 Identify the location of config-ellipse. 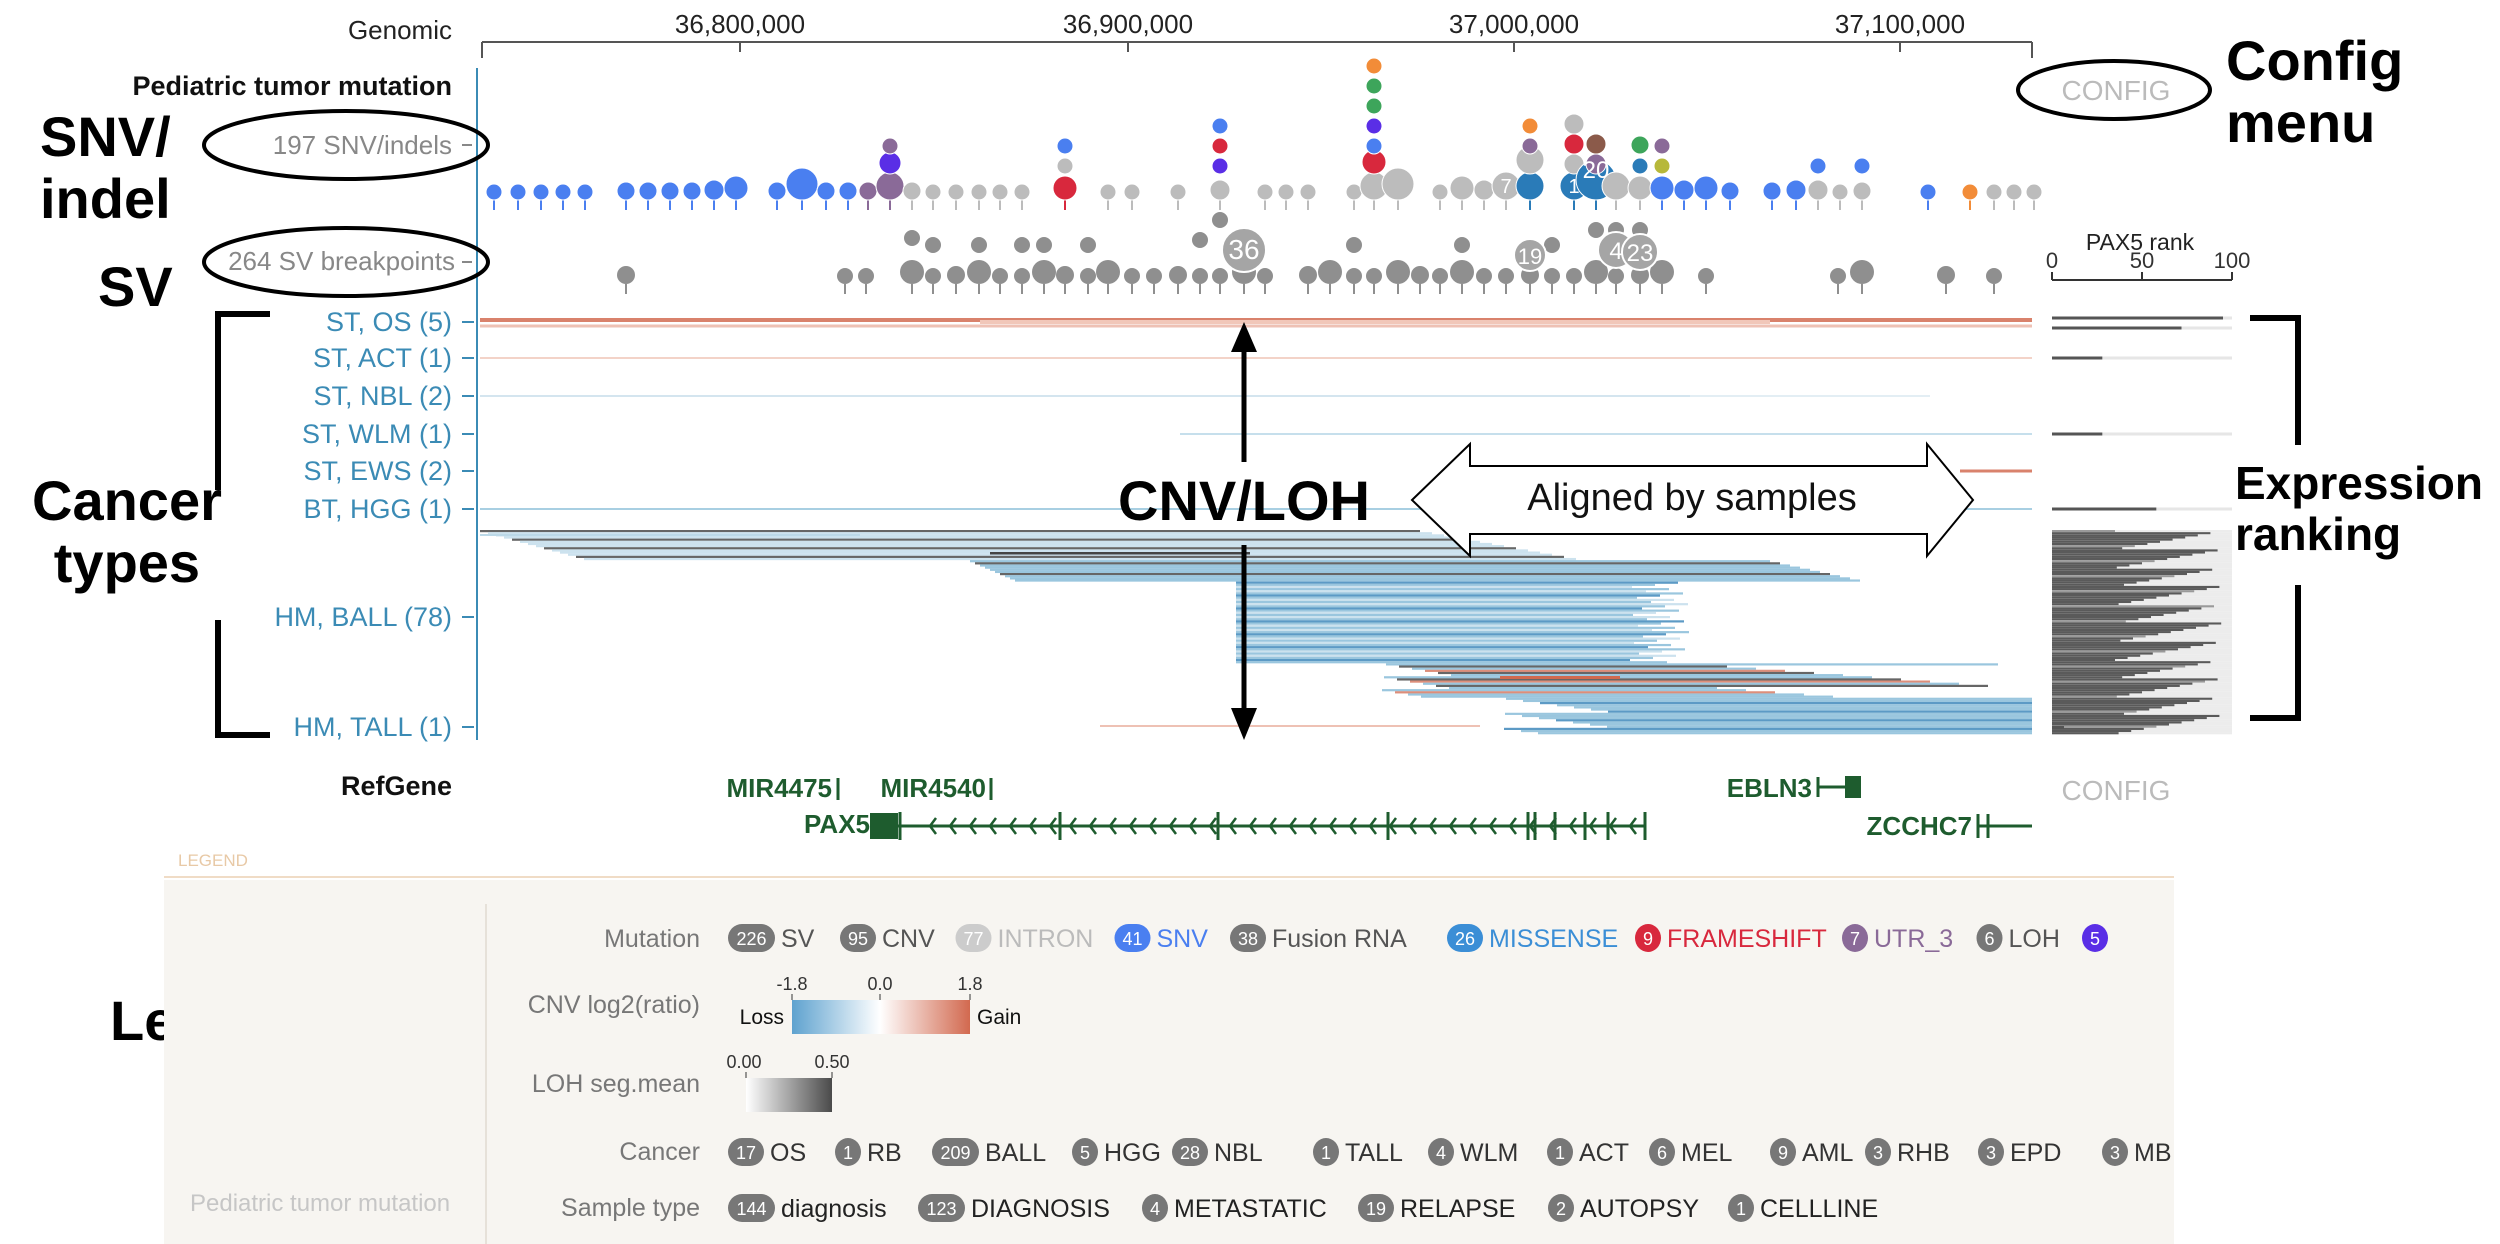
(2114, 90).